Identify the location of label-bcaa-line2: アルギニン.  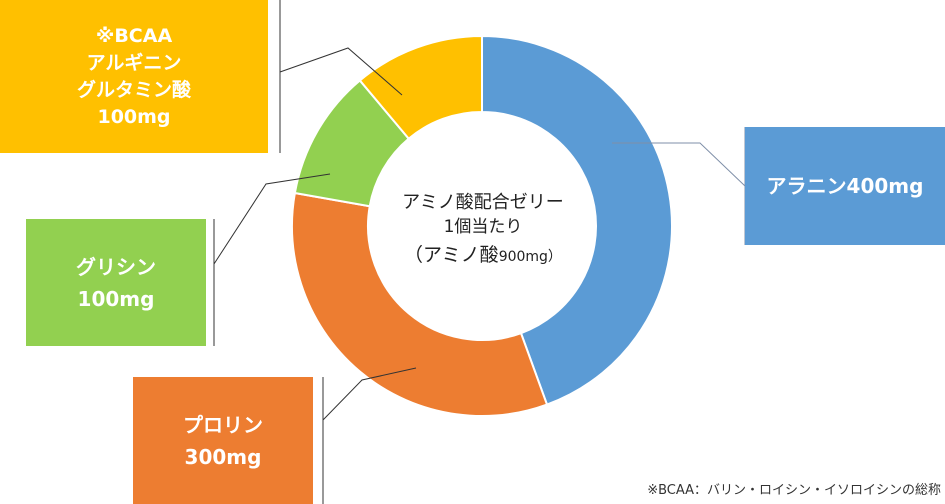
(134, 62).